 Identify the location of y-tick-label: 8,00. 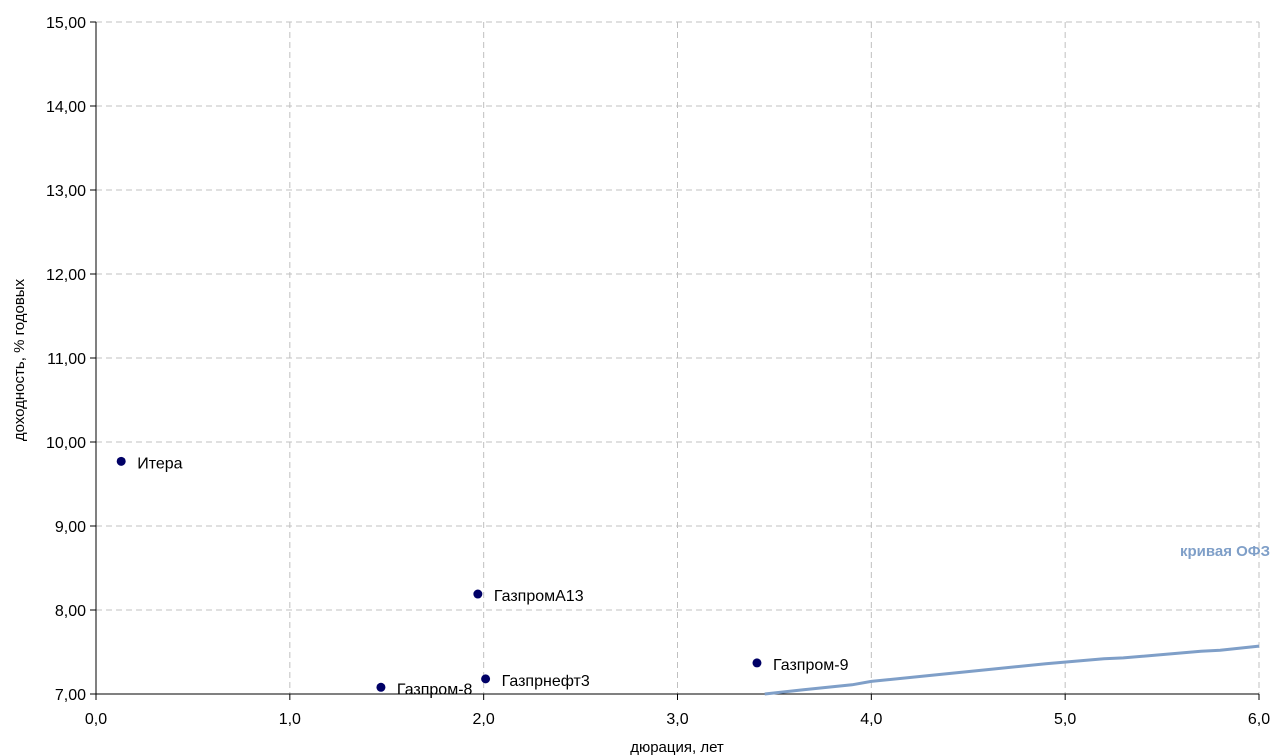
(70, 611).